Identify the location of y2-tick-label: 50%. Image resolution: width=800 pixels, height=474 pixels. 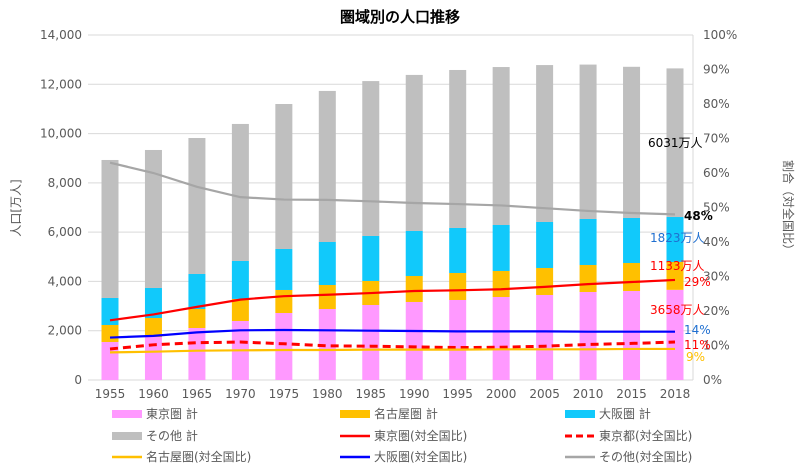
(716, 208).